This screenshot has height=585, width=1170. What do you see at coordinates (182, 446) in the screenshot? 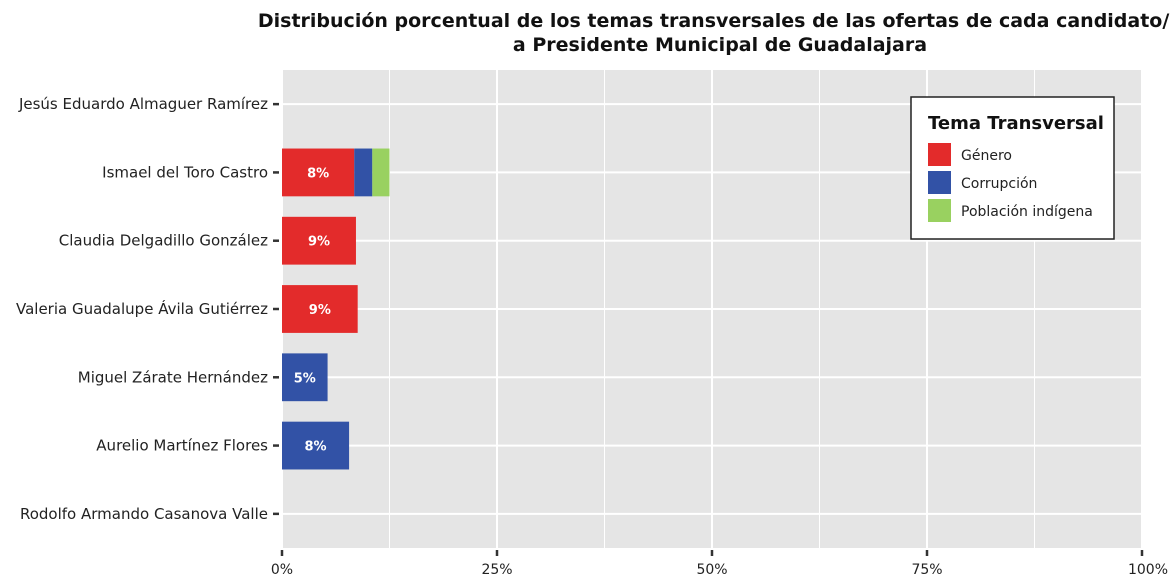
I see `category-label: Aurelio Martínez Flores` at bounding box center [182, 446].